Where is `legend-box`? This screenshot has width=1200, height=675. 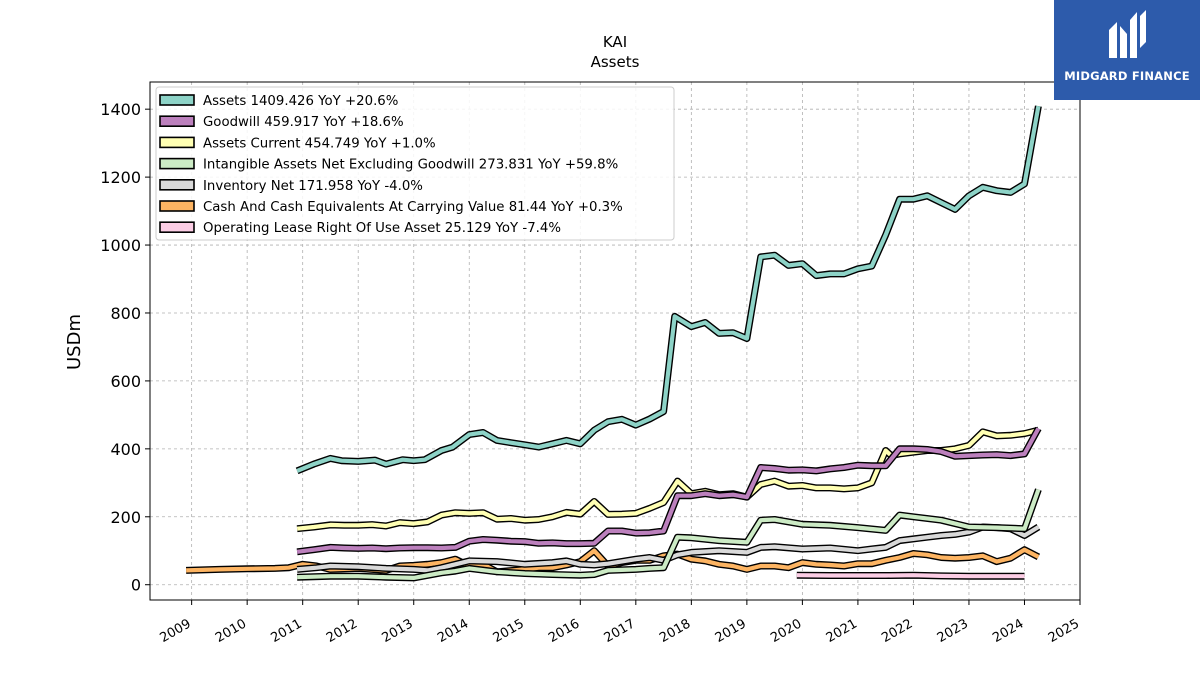
legend-box is located at coordinates (415, 163).